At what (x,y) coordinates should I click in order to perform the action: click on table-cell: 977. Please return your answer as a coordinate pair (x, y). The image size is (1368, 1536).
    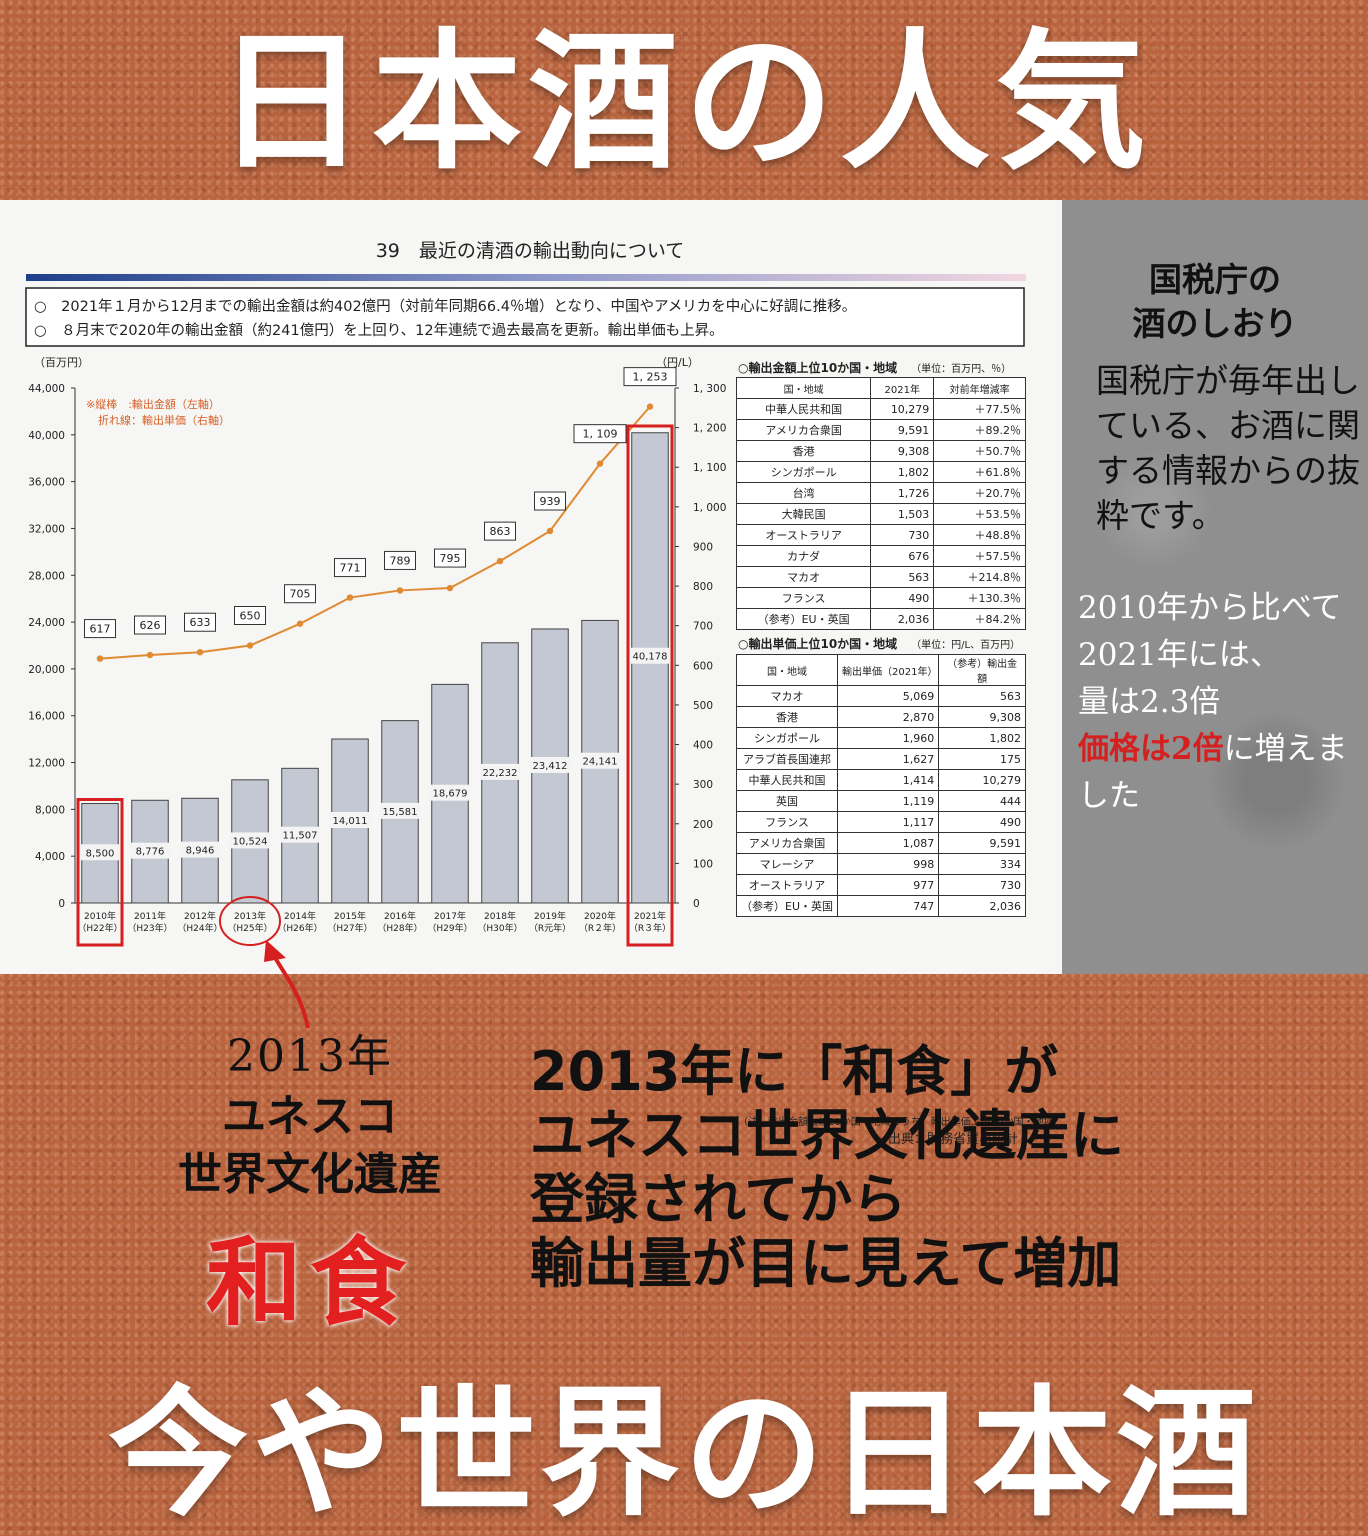
    Looking at the image, I should click on (888, 885).